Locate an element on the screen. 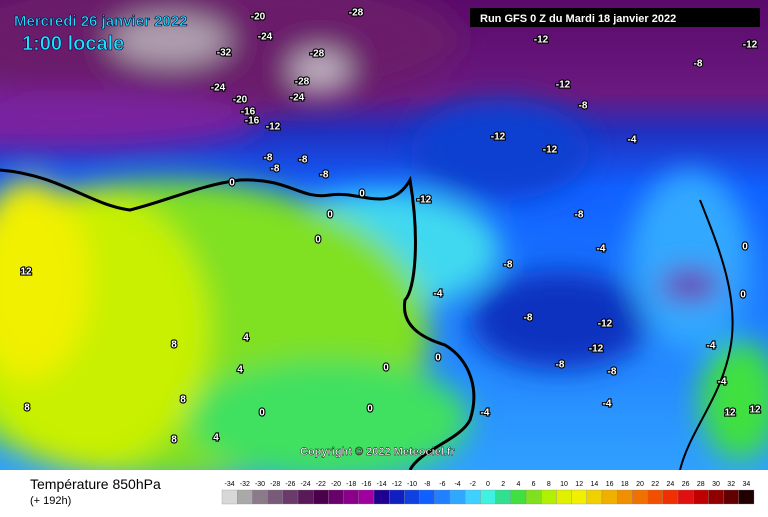  scale-label: 26 is located at coordinates (686, 484).